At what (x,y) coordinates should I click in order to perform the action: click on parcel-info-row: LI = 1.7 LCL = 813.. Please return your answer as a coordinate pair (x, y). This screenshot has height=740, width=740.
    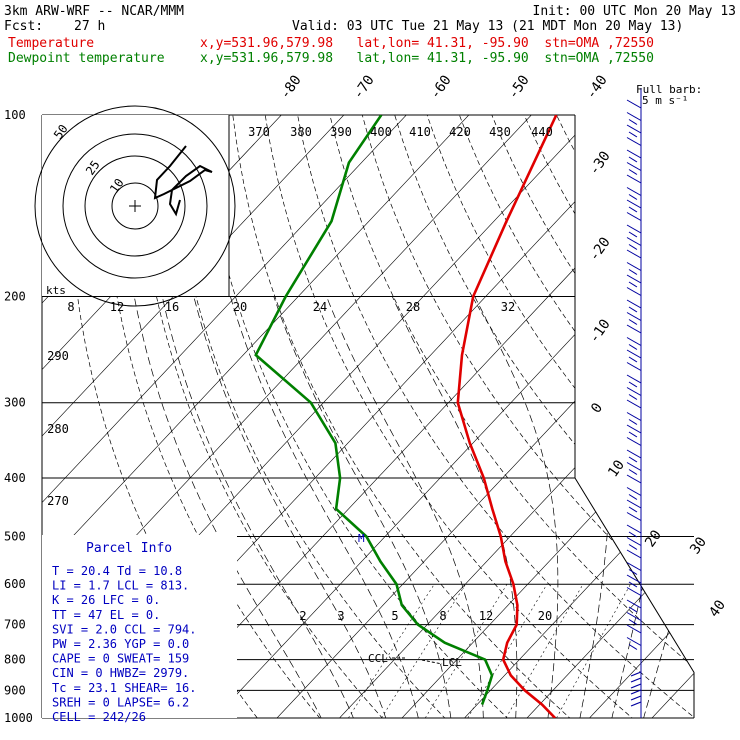
    Looking at the image, I should click on (120, 586).